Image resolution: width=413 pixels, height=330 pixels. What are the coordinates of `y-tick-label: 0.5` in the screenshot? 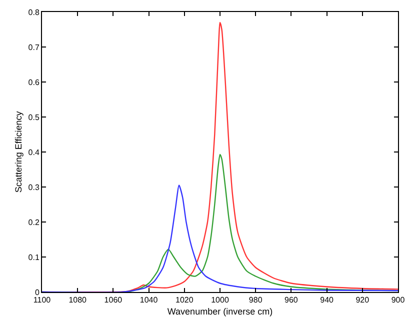 It's located at (34, 117).